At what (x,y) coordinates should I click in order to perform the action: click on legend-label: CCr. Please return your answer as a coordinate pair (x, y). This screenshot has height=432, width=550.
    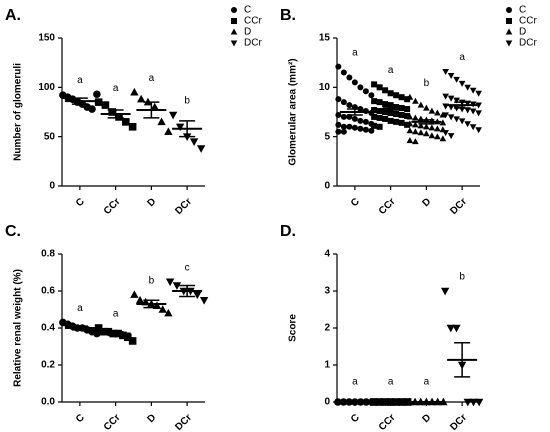
    Looking at the image, I should click on (253, 21).